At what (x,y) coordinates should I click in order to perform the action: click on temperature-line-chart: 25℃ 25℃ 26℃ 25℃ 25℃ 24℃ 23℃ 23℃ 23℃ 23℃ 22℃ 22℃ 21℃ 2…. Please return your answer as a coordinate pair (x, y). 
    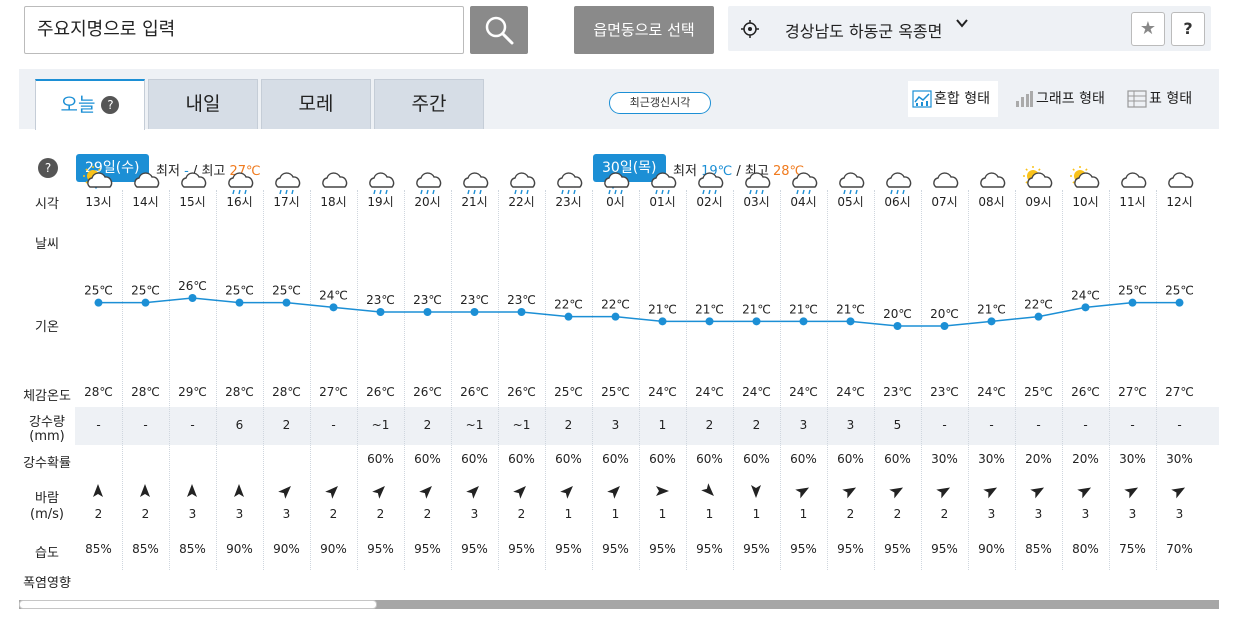
    Looking at the image, I should click on (639, 304).